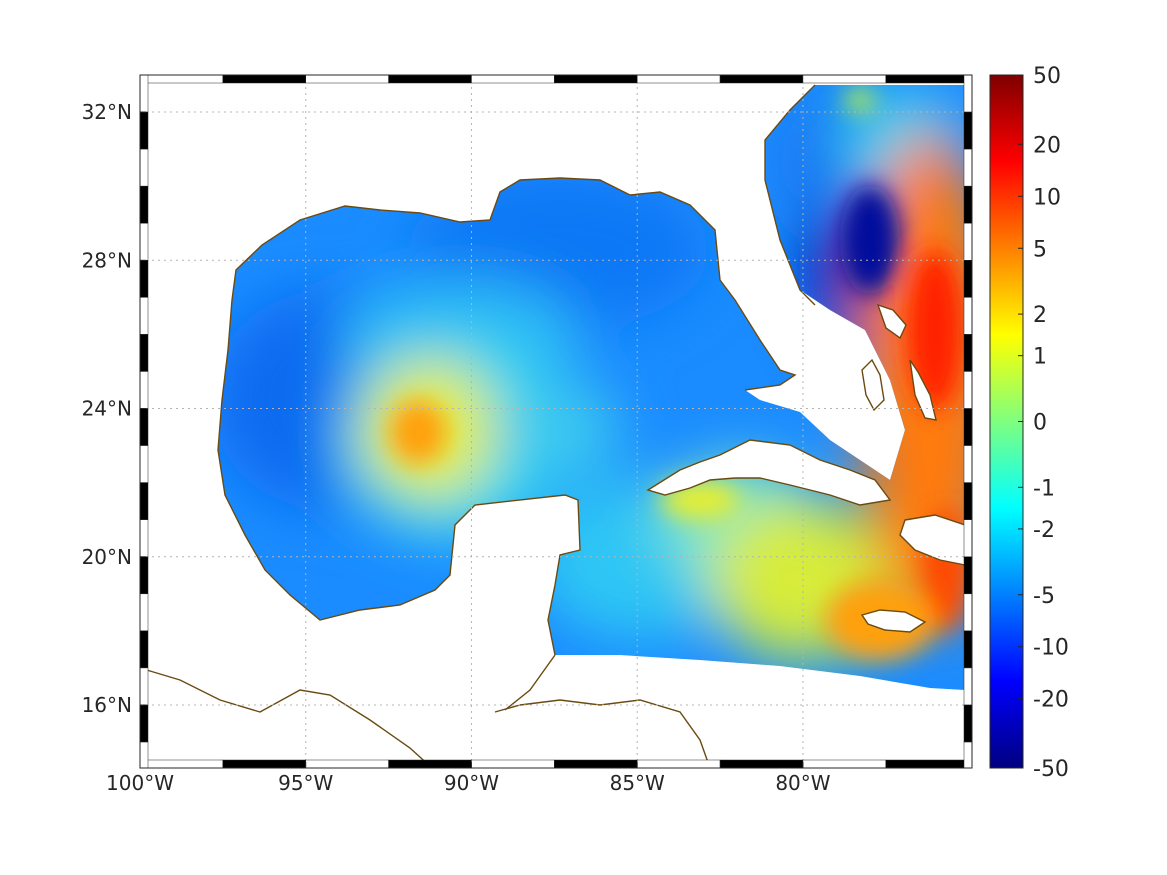 This screenshot has height=875, width=1167. I want to click on land-shapes, so click(806, 468).